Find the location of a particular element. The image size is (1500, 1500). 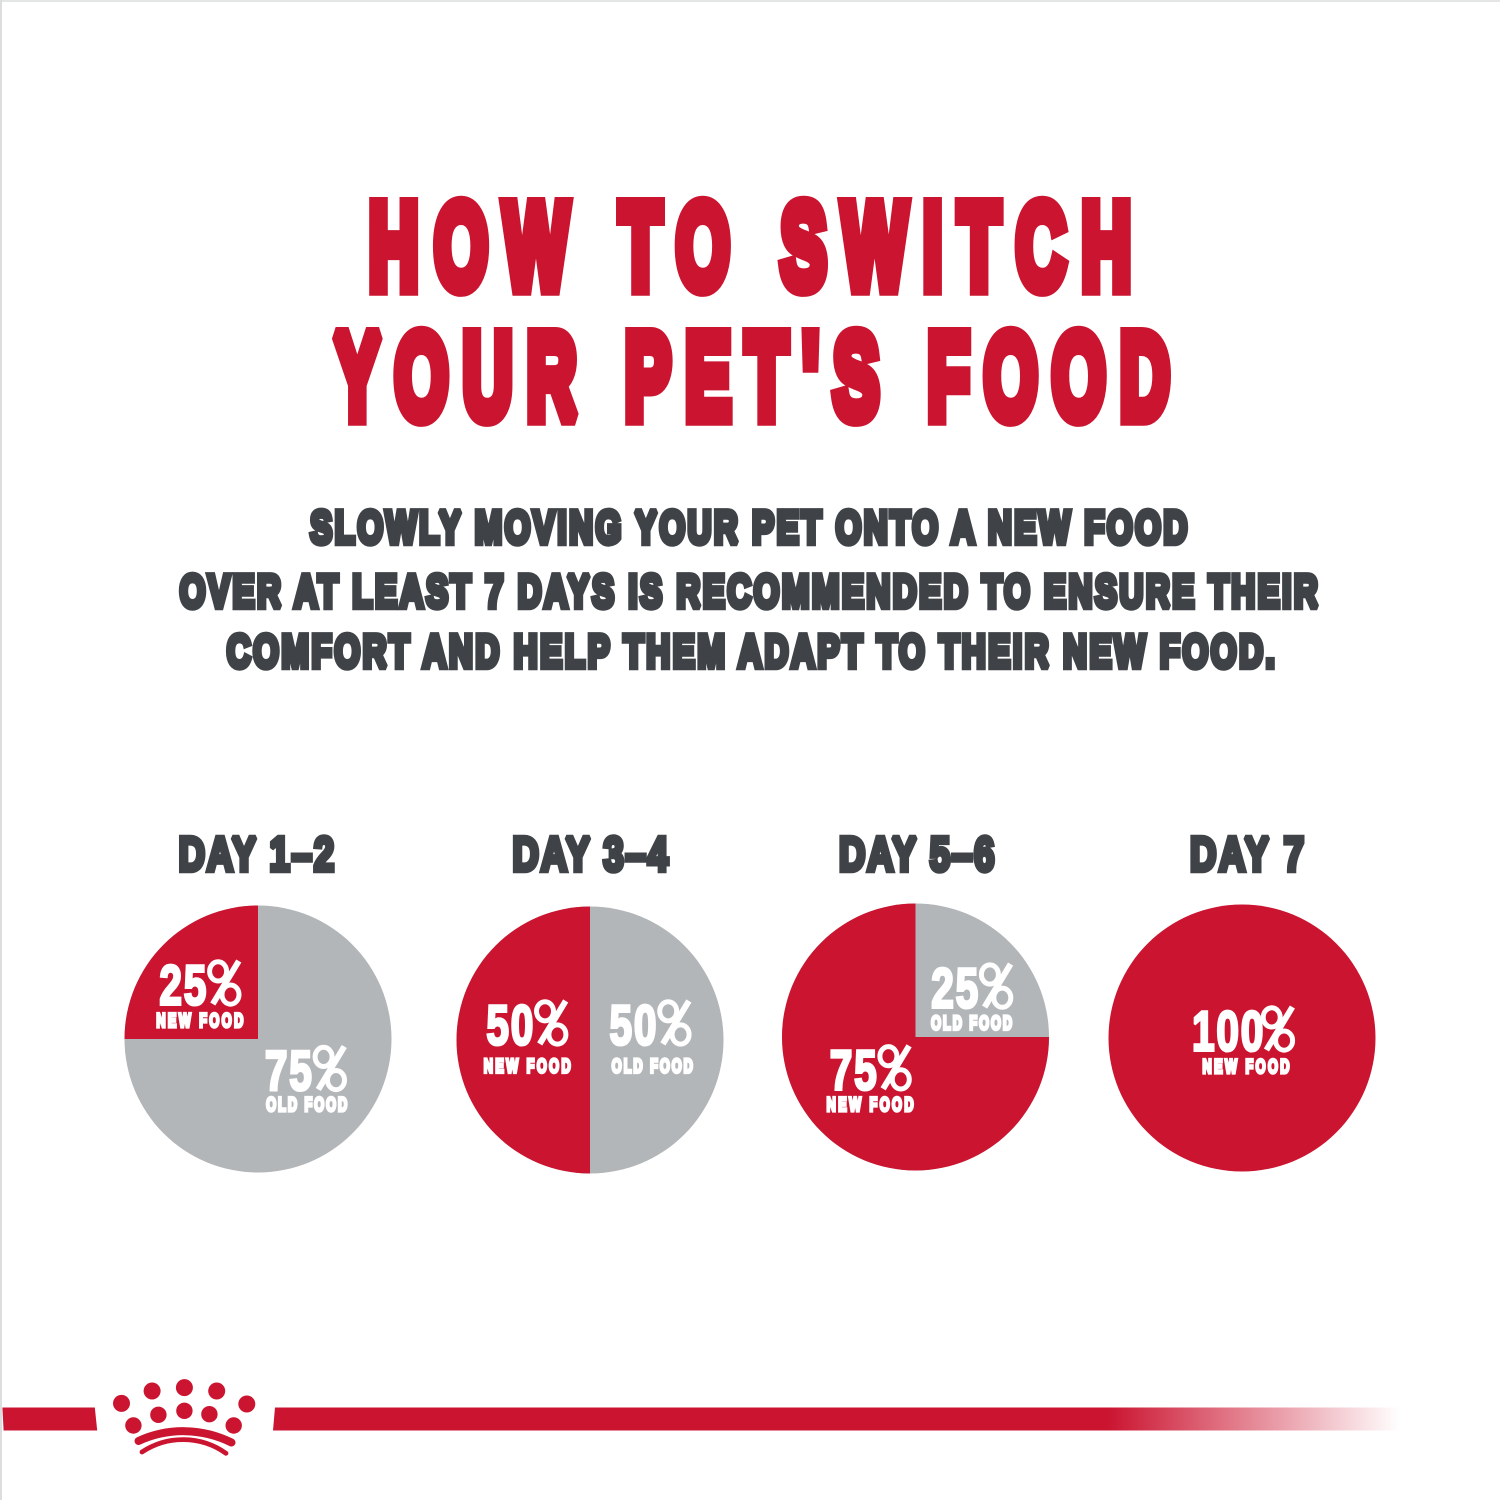

svg-text: HOW TO SWITCH is located at coordinates (750, 246).